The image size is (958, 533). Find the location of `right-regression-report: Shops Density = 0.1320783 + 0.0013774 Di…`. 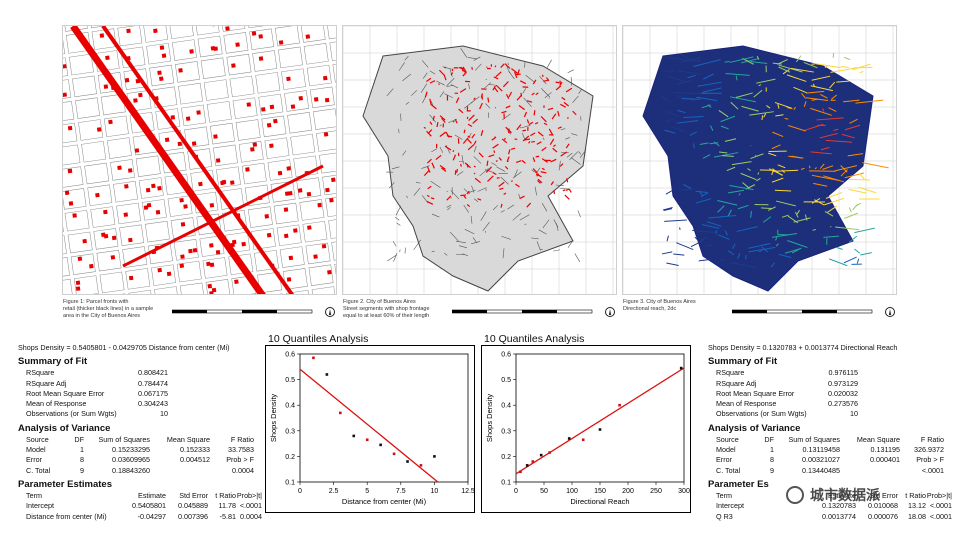

right-regression-report: Shops Density = 0.1320783 + 0.0013774 Di… is located at coordinates (830, 432).